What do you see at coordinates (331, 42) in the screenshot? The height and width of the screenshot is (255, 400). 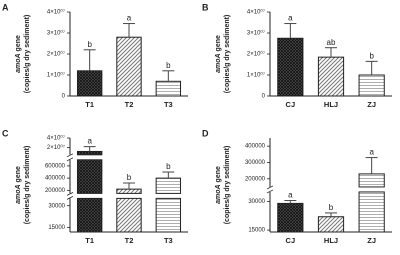 I see `significance-letter: ab` at bounding box center [331, 42].